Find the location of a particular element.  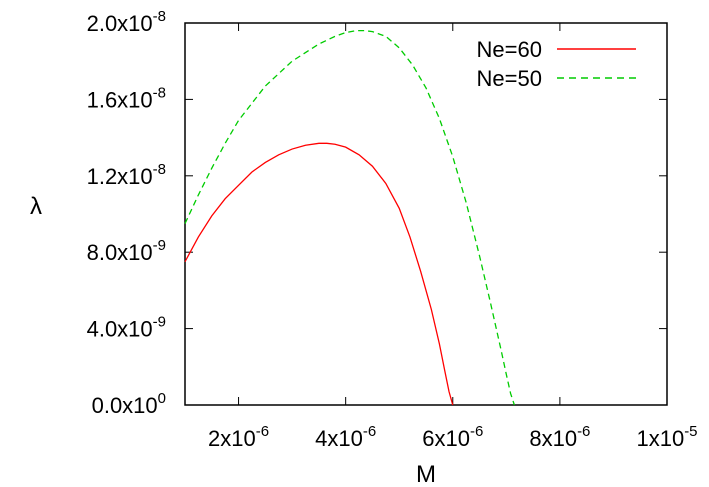

x-tick-label: 8x10⁻⁶ is located at coordinates (559, 437).